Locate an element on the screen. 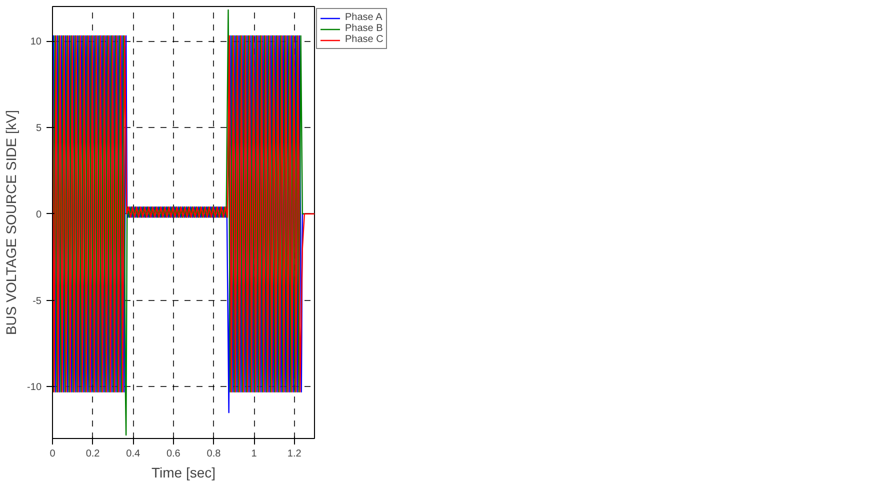  y-axis-title: BUS VOLTAGE SOURCE SIDE [kV] is located at coordinates (11, 223).